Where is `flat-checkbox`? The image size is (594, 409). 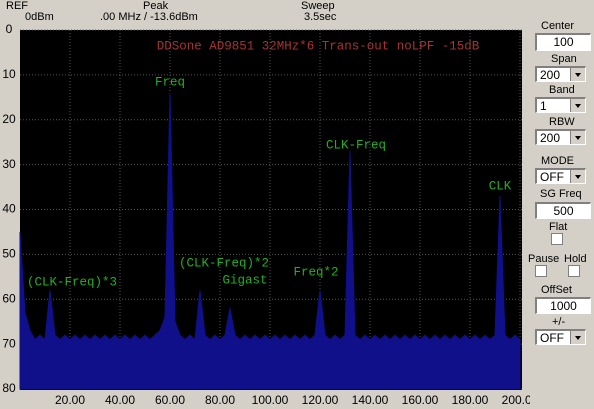
flat-checkbox is located at coordinates (557, 239).